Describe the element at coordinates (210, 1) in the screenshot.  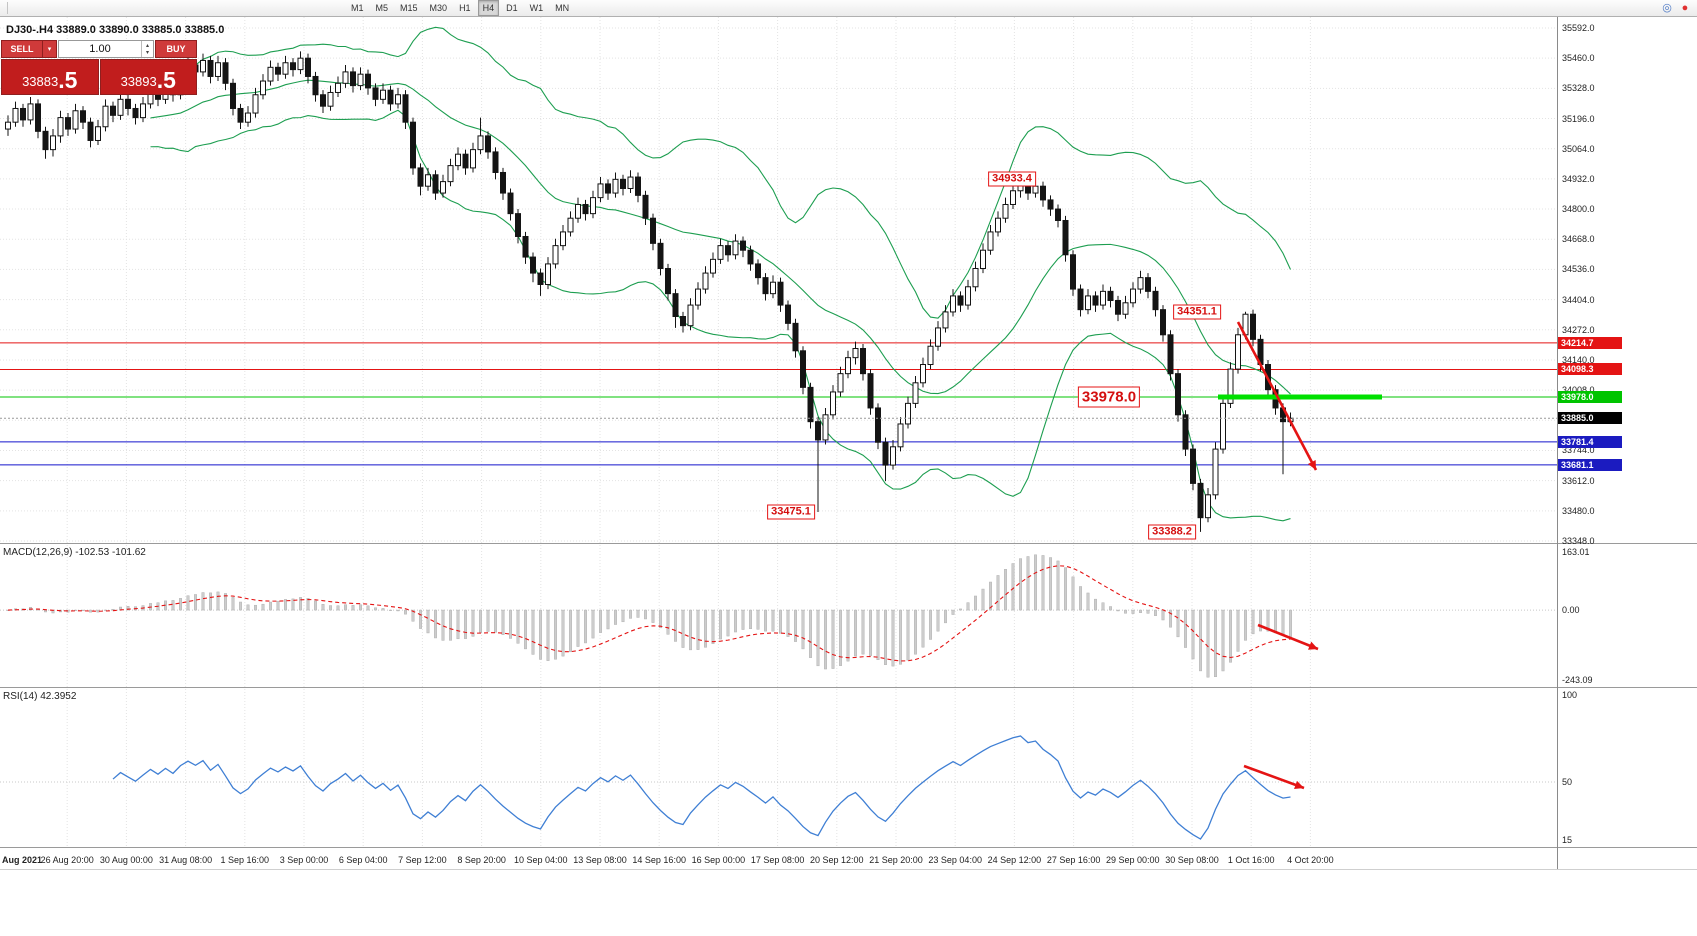
I see `templates-button: ▥` at that location.